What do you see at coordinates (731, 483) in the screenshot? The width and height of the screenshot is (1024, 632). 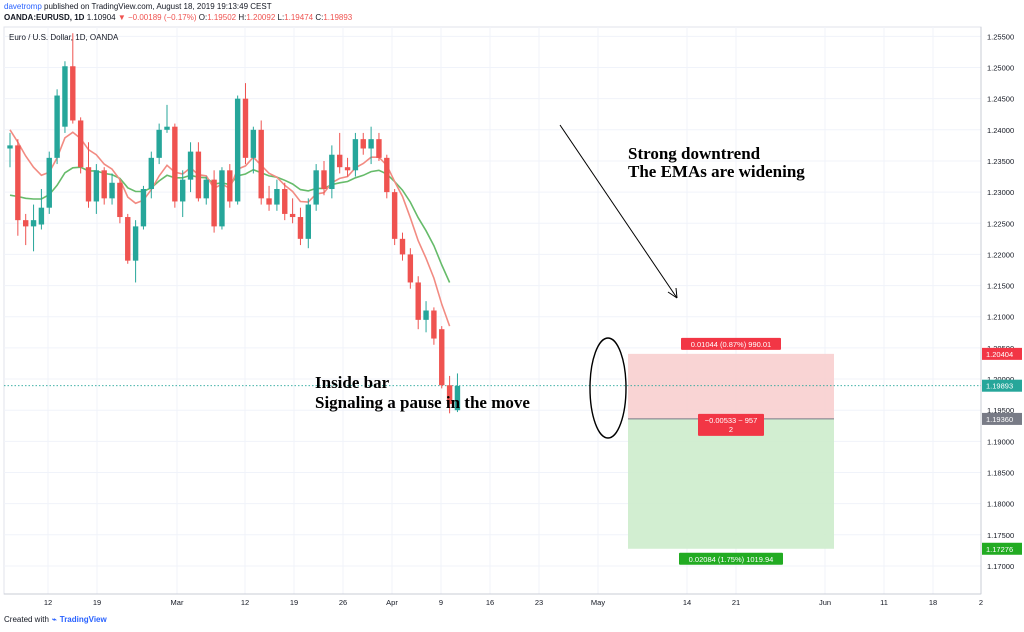 I see `stop-zone` at bounding box center [731, 483].